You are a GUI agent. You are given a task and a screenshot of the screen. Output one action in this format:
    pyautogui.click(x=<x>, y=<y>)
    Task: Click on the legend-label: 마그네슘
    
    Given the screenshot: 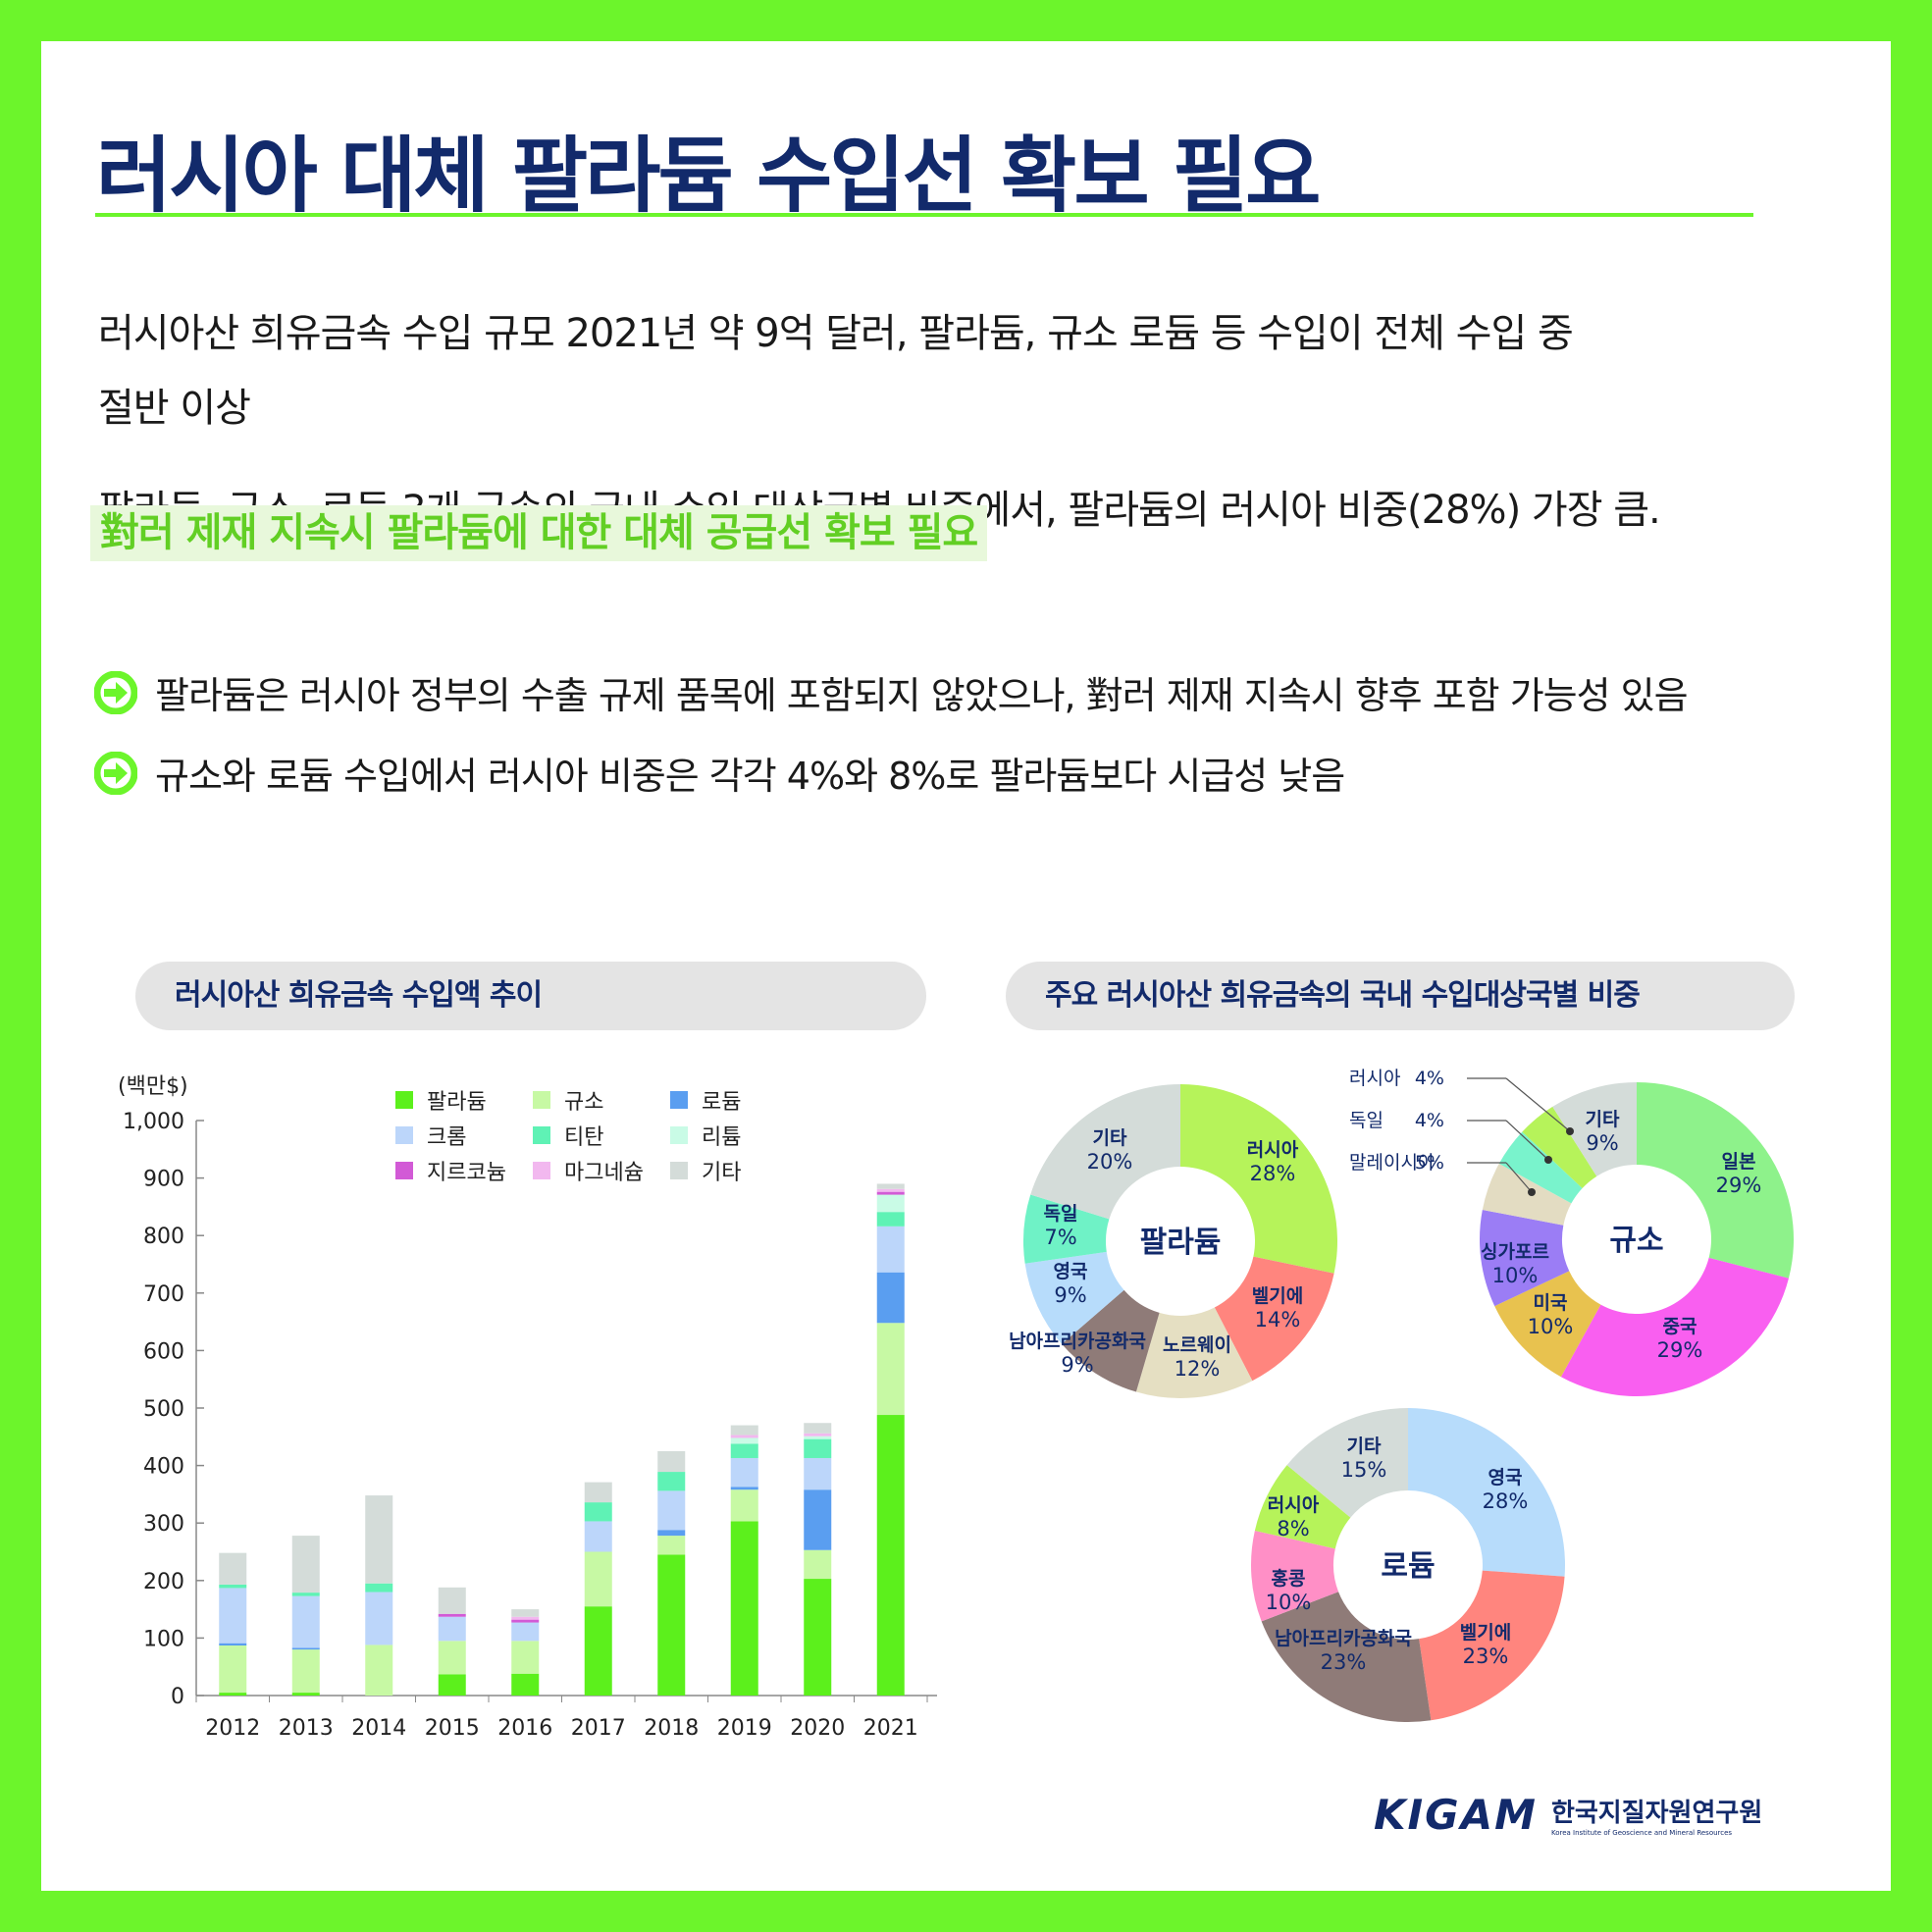 What is the action you would take?
    pyautogui.click(x=604, y=1173)
    